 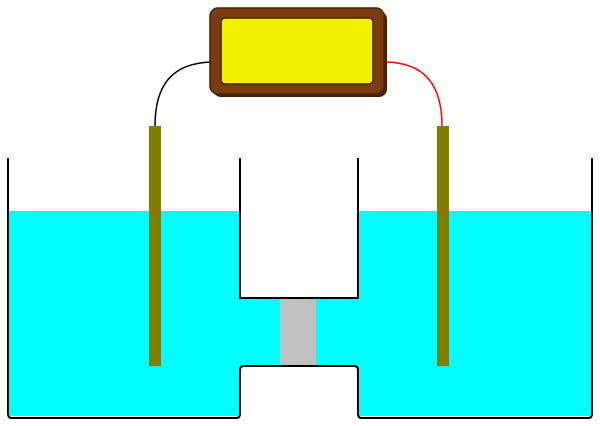 I want to click on meter-screen, so click(x=297, y=51).